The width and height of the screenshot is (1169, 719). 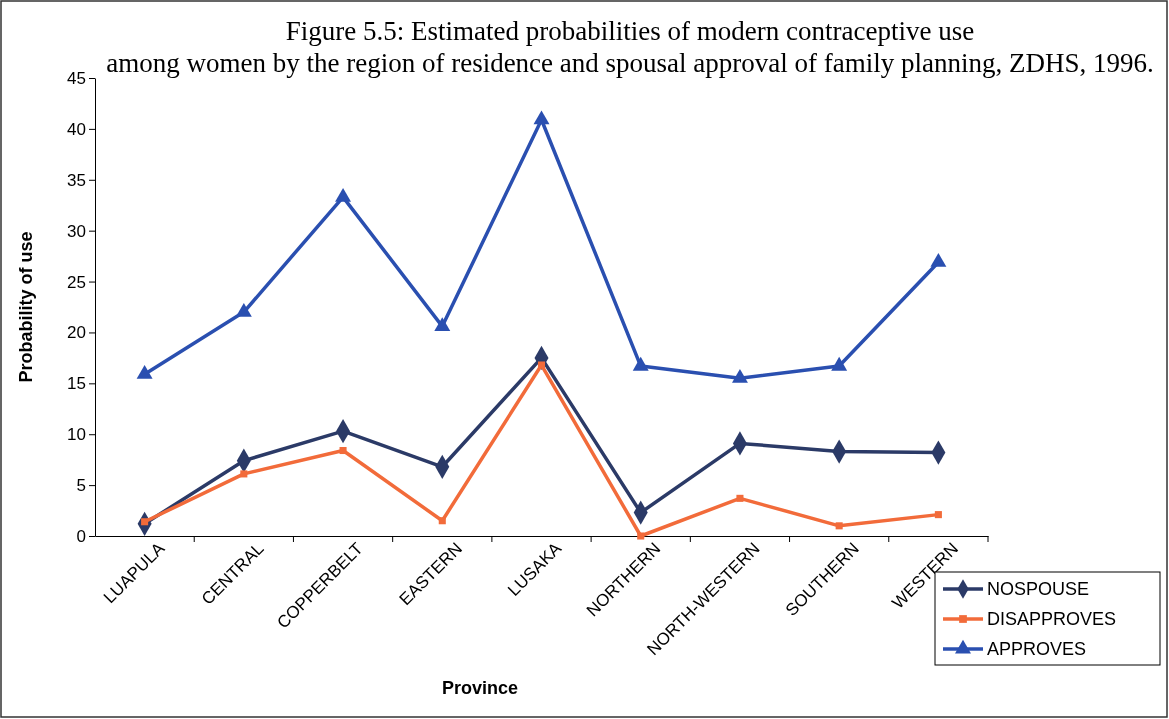 What do you see at coordinates (76, 333) in the screenshot?
I see `y-tick-label: 20` at bounding box center [76, 333].